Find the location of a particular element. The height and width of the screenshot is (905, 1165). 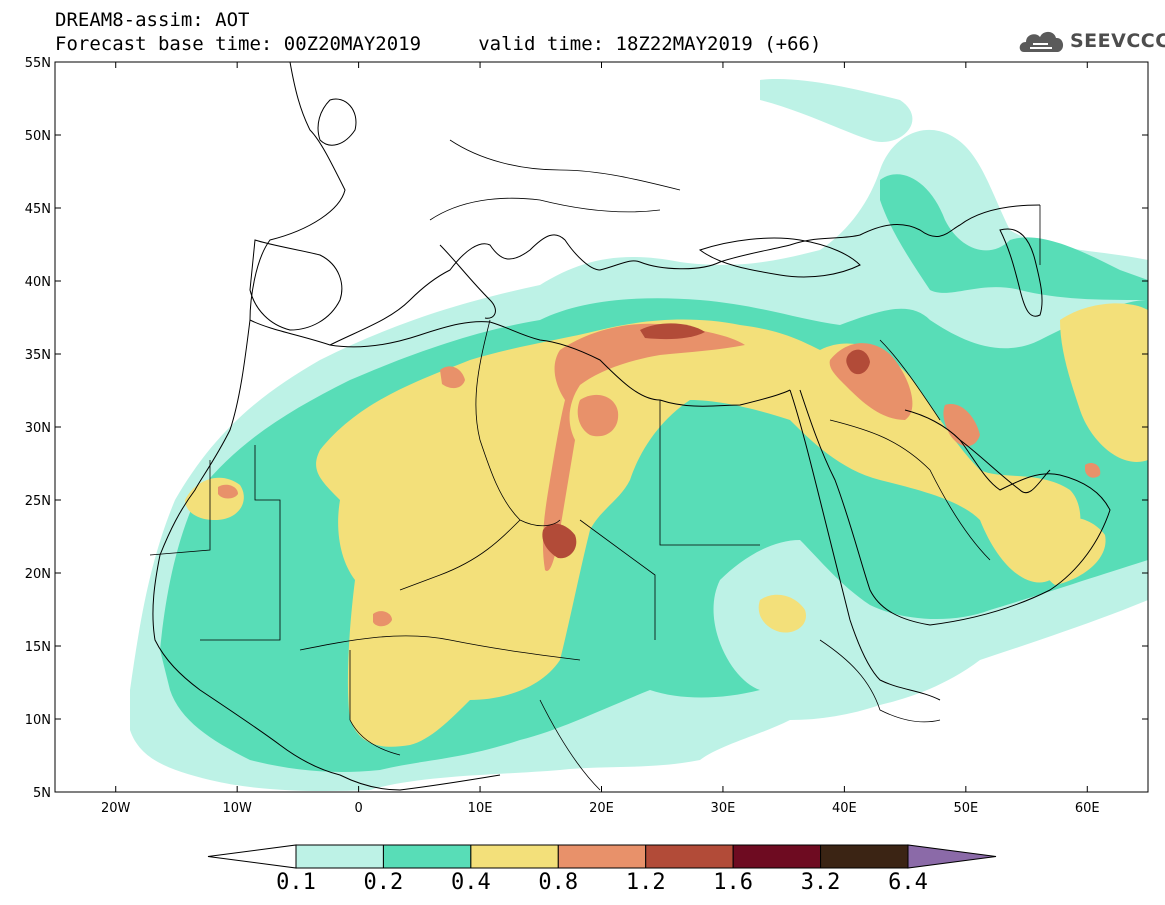

aot-band-0.8-libya is located at coordinates (598, 415).